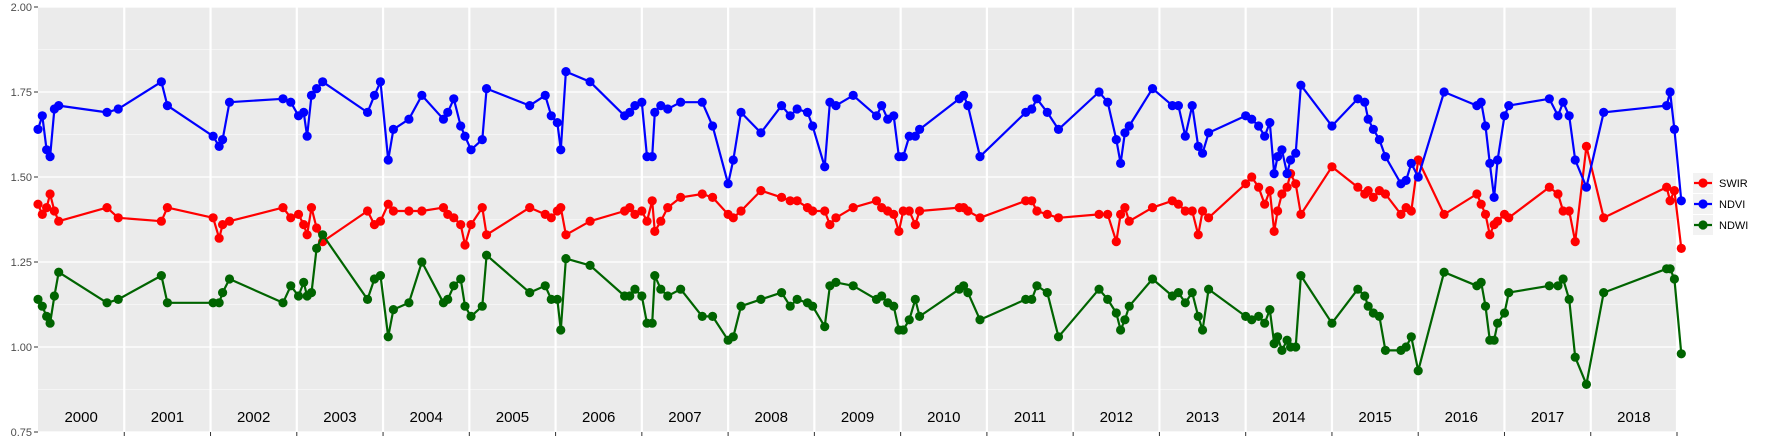 This screenshot has width=1773, height=447. What do you see at coordinates (1703, 204) in the screenshot?
I see `legend-key-marker` at bounding box center [1703, 204].